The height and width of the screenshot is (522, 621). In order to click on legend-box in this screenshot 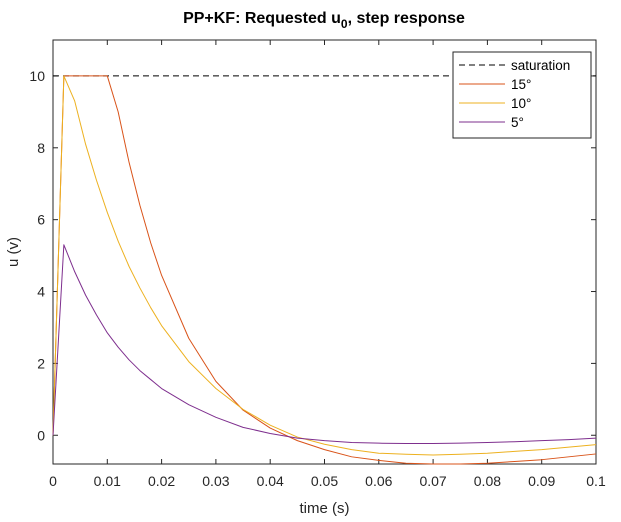, I will do `click(522, 95)`.